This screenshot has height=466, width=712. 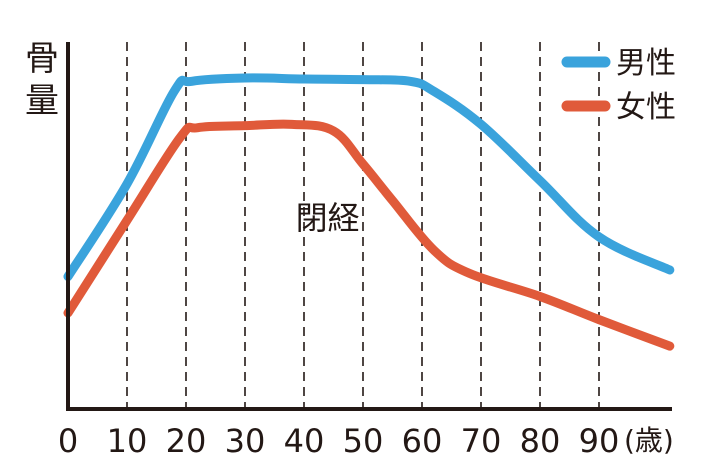 I want to click on y-axis-label-char: 量, so click(x=42, y=101).